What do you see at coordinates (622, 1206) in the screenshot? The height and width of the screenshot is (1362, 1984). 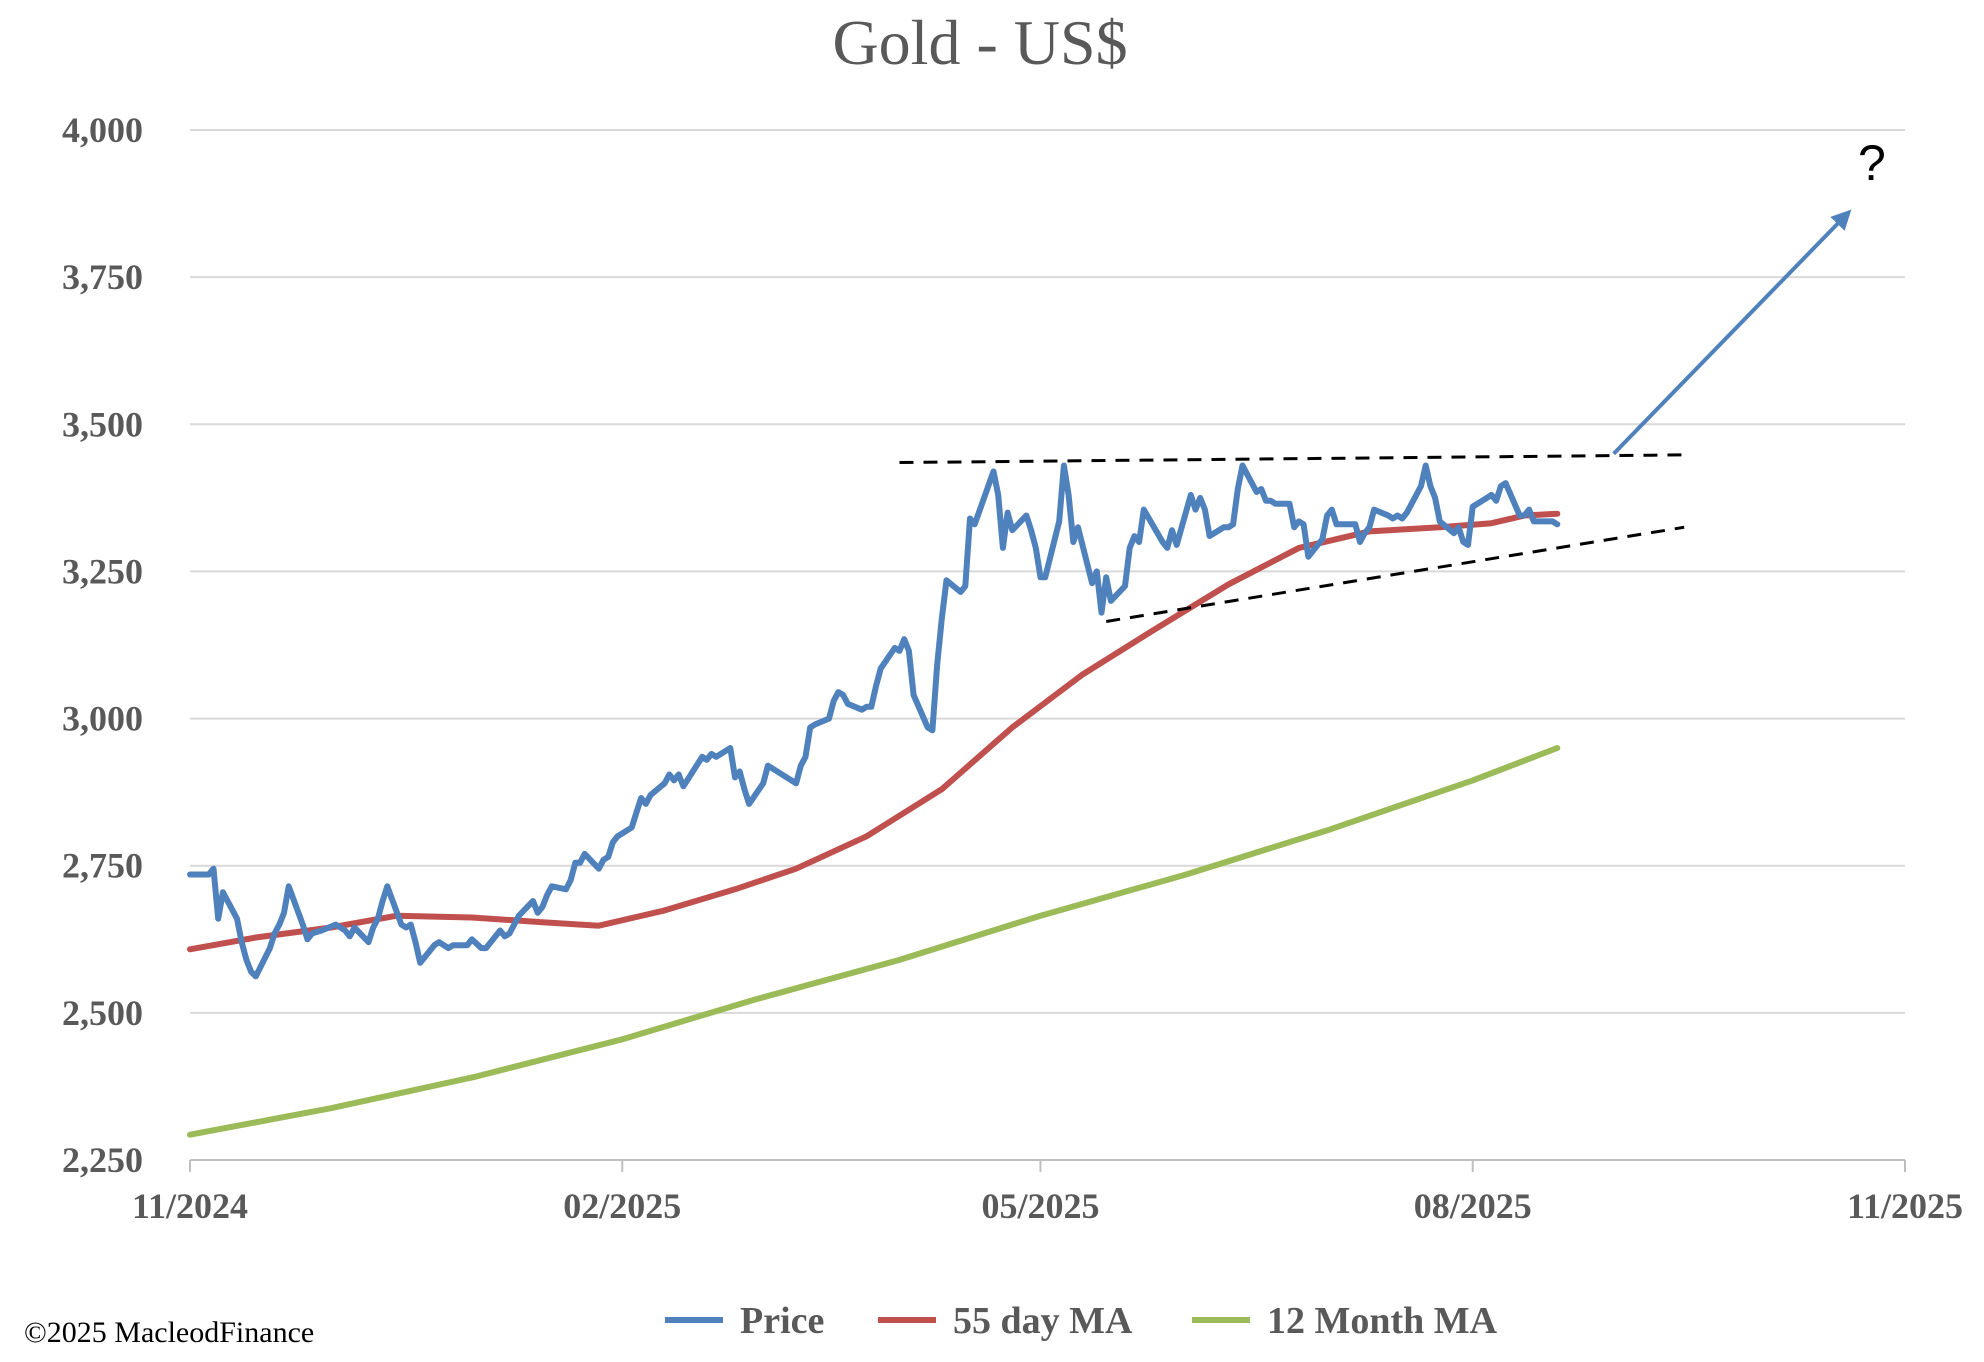 I see `x-tick-label: 02/2025` at bounding box center [622, 1206].